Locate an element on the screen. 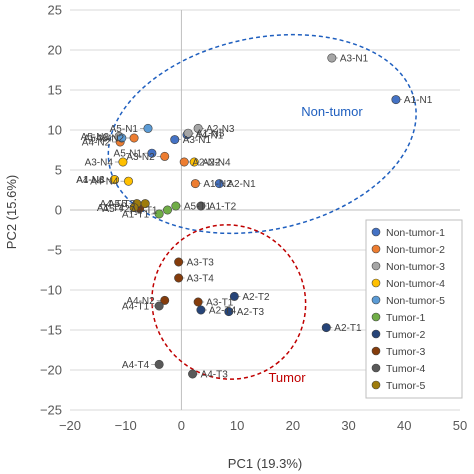 Image resolution: width=474 pixels, height=474 pixels. y-tick-label: −20 is located at coordinates (51, 370).